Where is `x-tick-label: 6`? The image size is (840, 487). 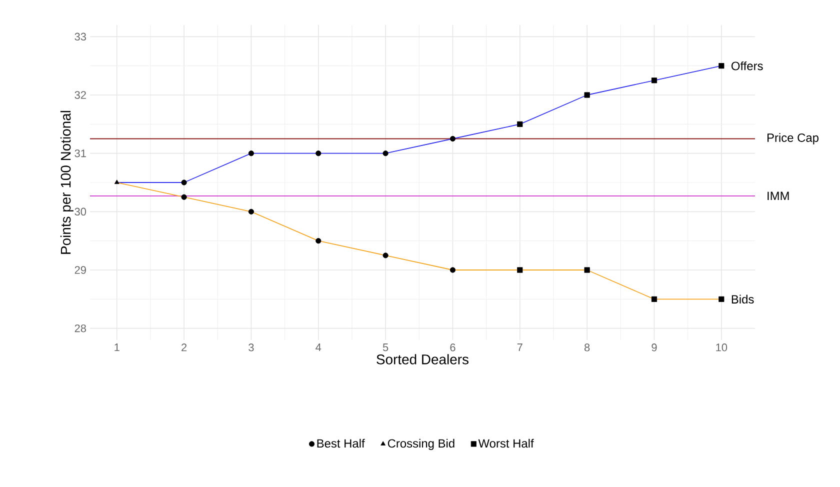 x-tick-label: 6 is located at coordinates (453, 348).